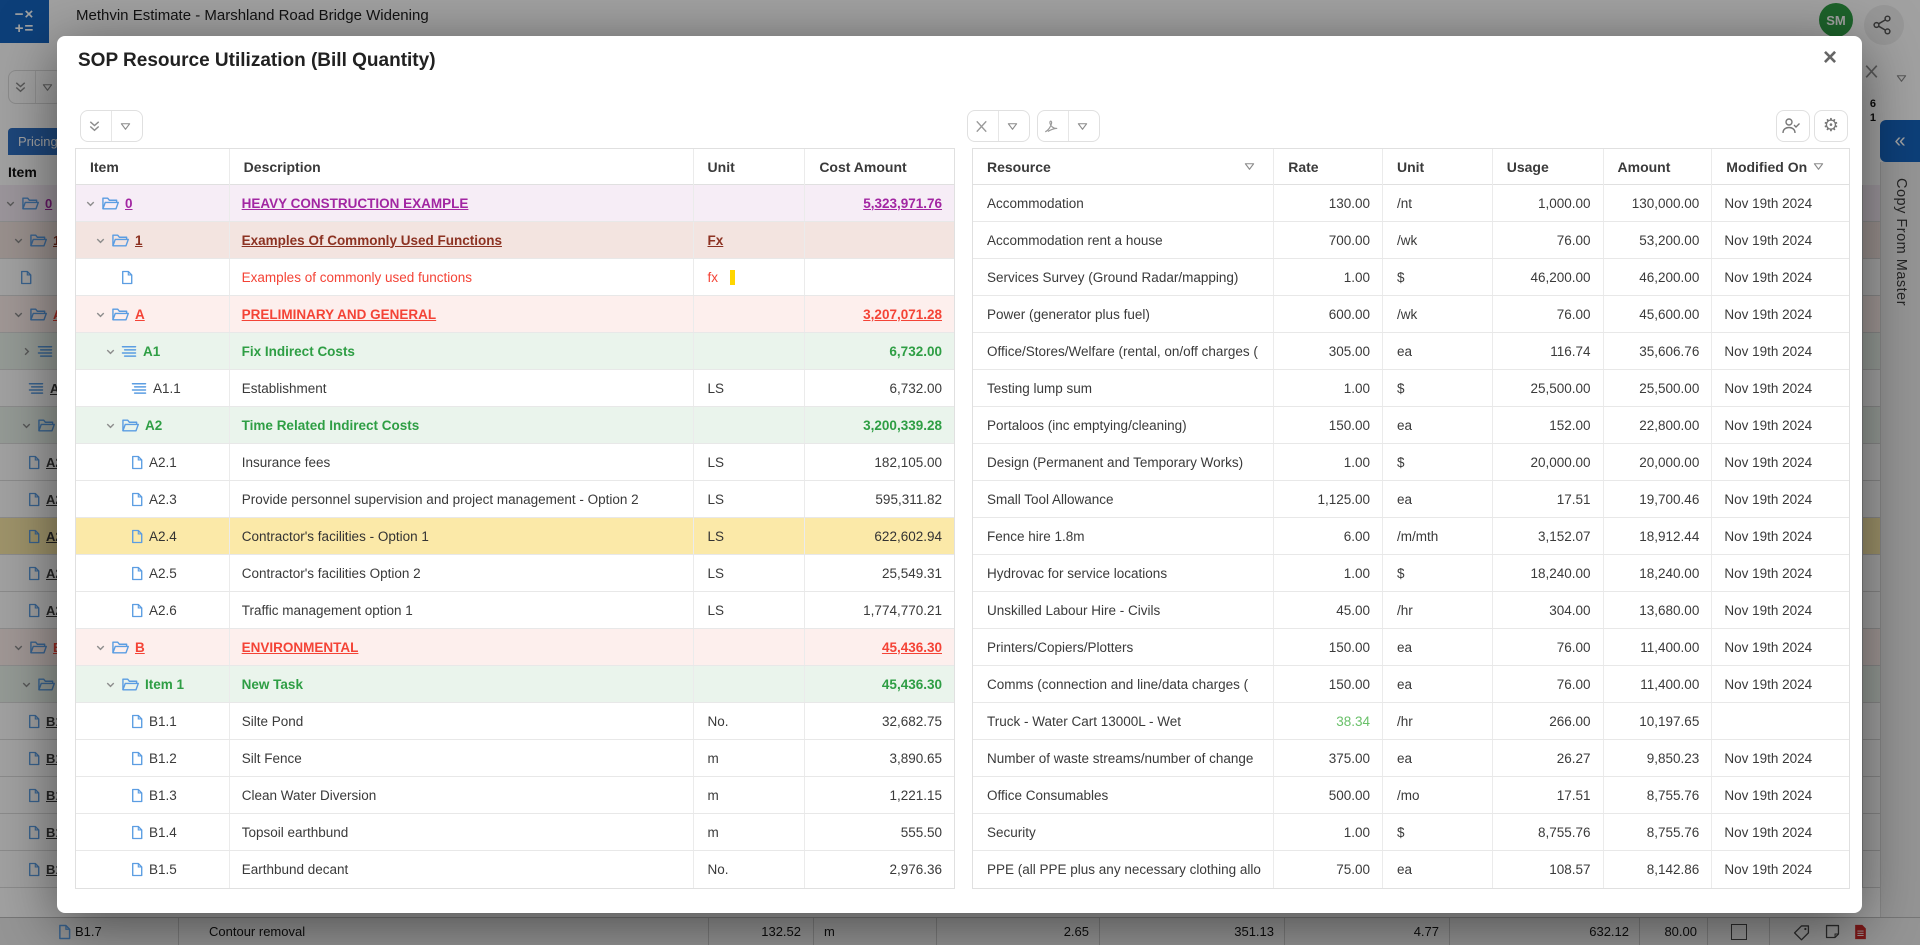 The height and width of the screenshot is (945, 1920). What do you see at coordinates (1832, 931) in the screenshot?
I see `note-icon` at bounding box center [1832, 931].